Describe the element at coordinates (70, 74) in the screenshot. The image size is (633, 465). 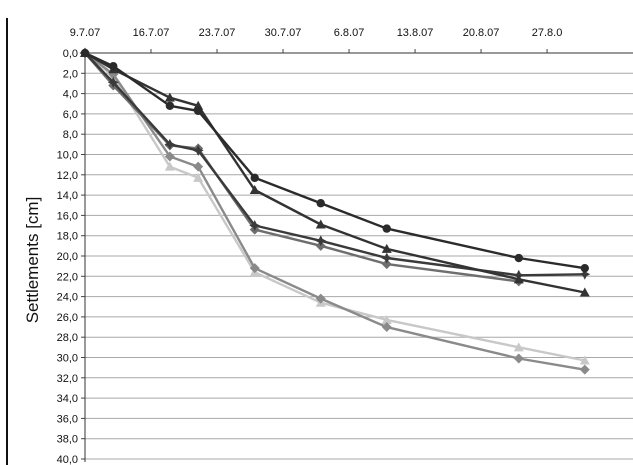
I see `y-tick-label: 2,0` at that location.